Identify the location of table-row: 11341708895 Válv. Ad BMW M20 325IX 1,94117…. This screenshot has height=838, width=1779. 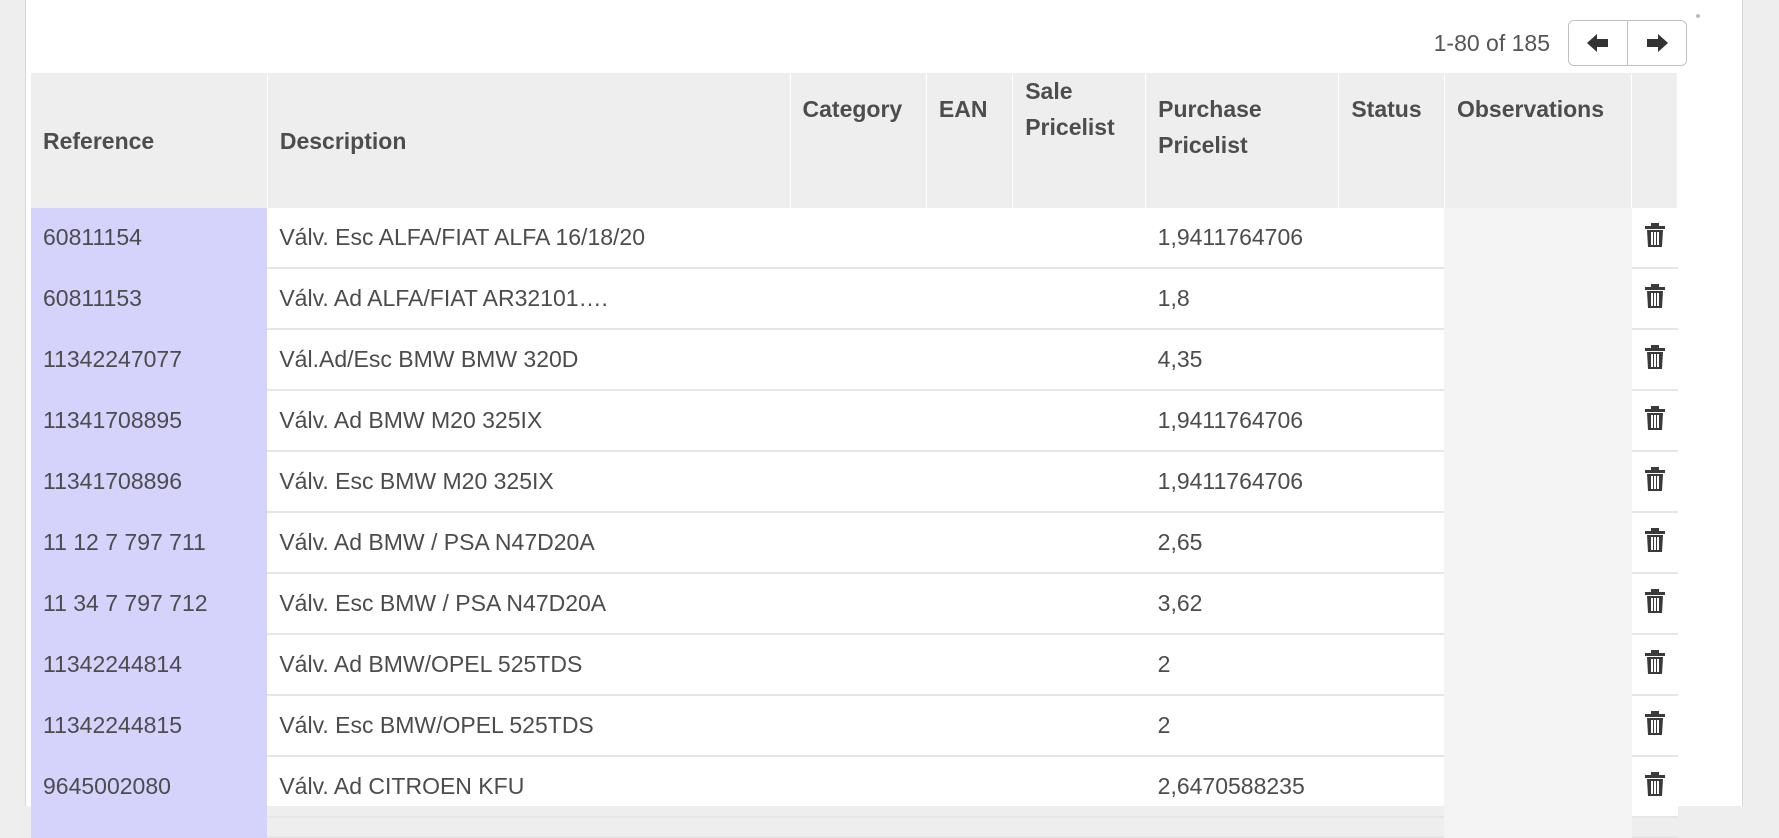
(854, 421).